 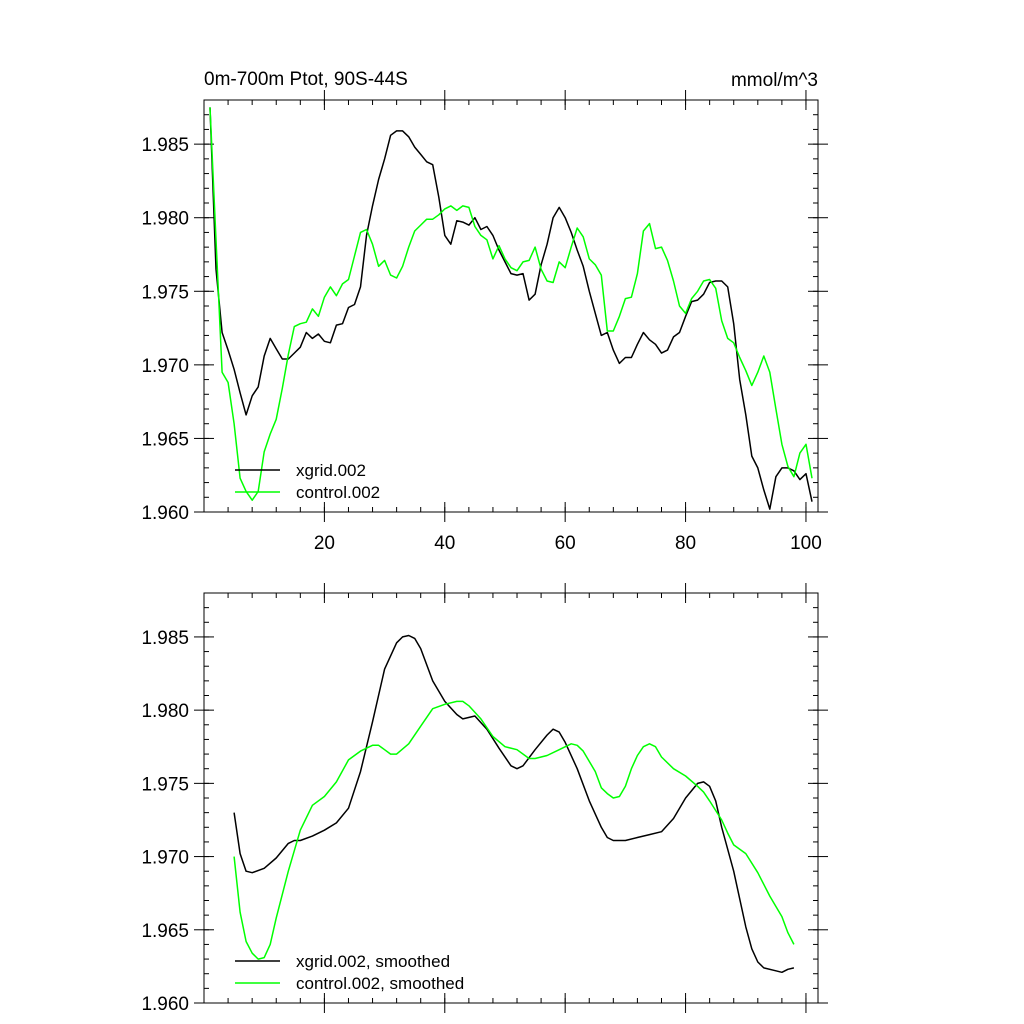 I want to click on legend-label: control.002, smoothed, so click(x=380, y=983).